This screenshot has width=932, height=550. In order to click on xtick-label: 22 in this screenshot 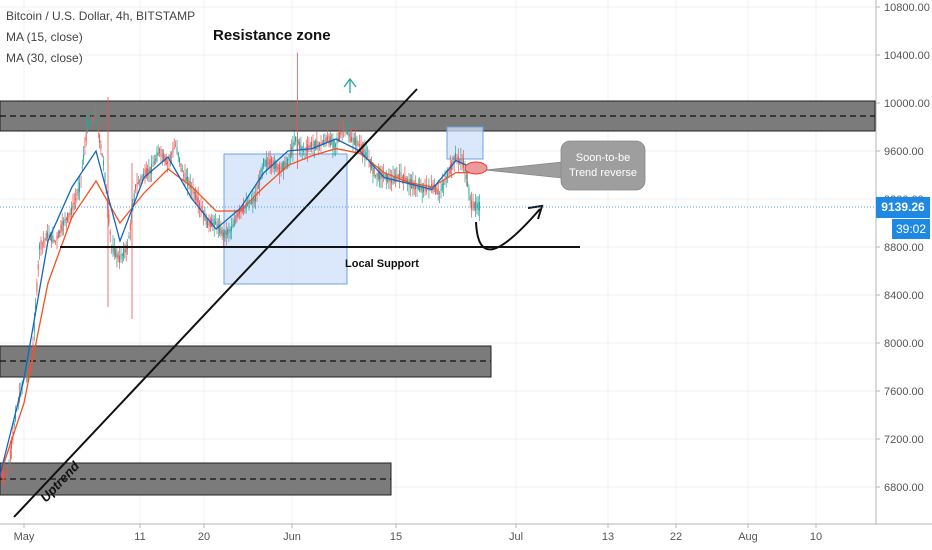, I will do `click(676, 537)`.